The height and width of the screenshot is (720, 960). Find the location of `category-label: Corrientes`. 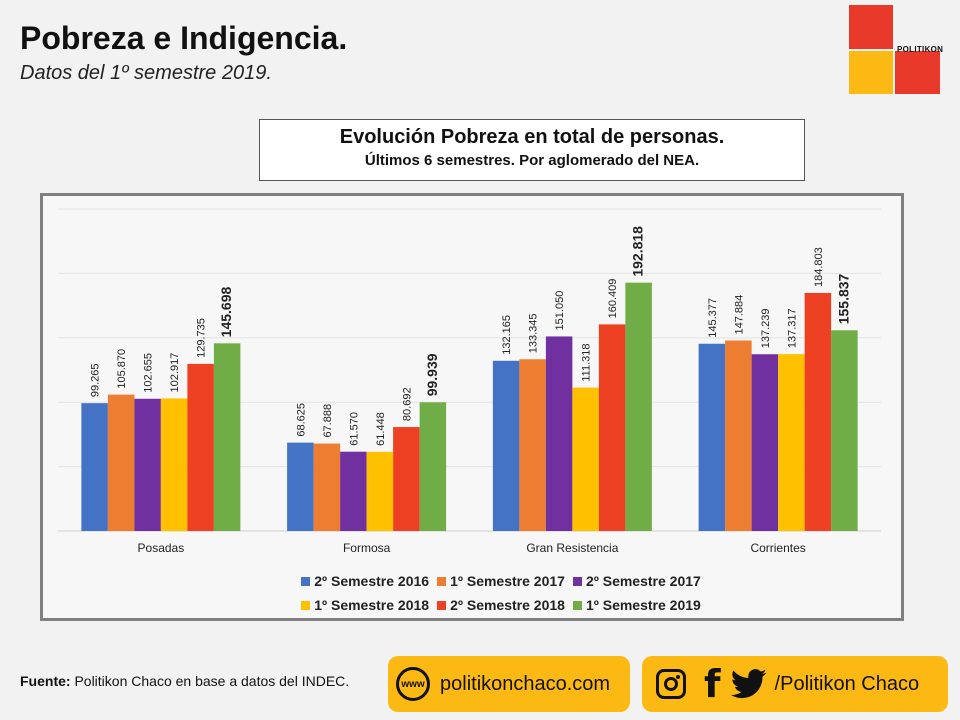

category-label: Corrientes is located at coordinates (777, 548).